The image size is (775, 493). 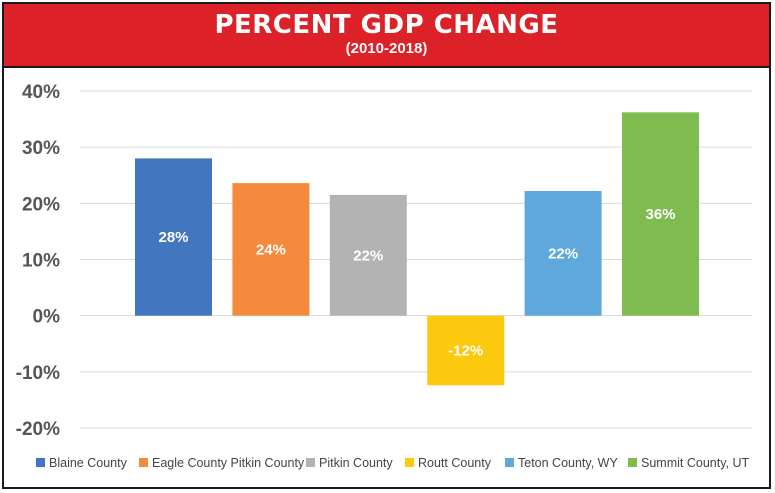 What do you see at coordinates (695, 463) in the screenshot?
I see `legend-label: Summit County, UT` at bounding box center [695, 463].